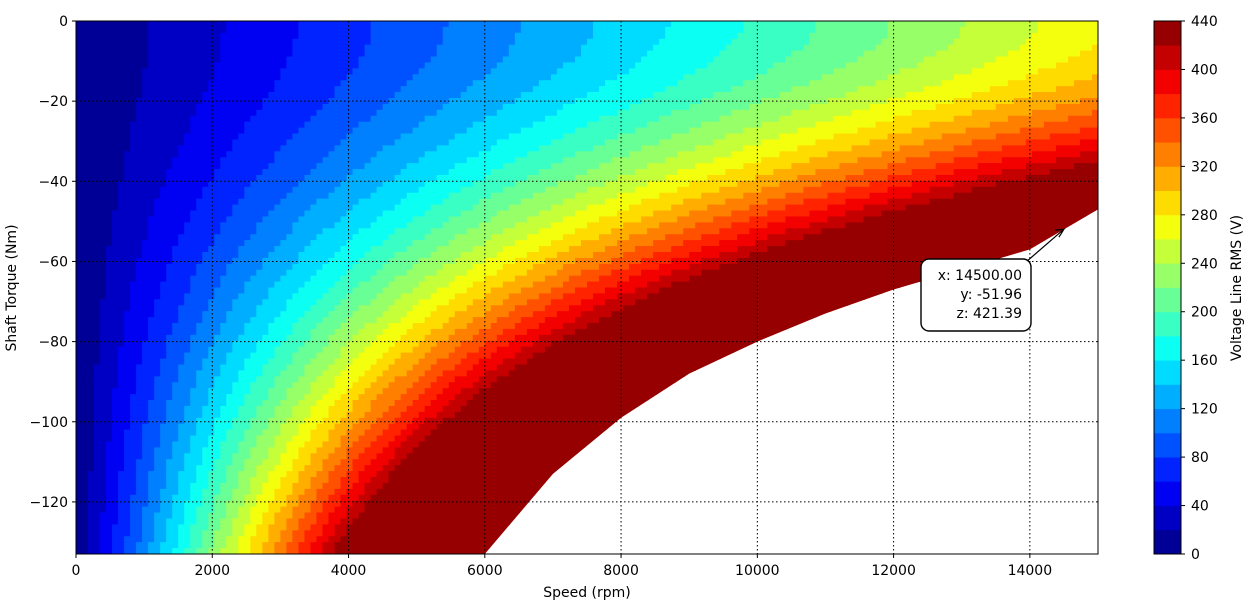  I want to click on colorbar-tick-label: 240, so click(1204, 264).